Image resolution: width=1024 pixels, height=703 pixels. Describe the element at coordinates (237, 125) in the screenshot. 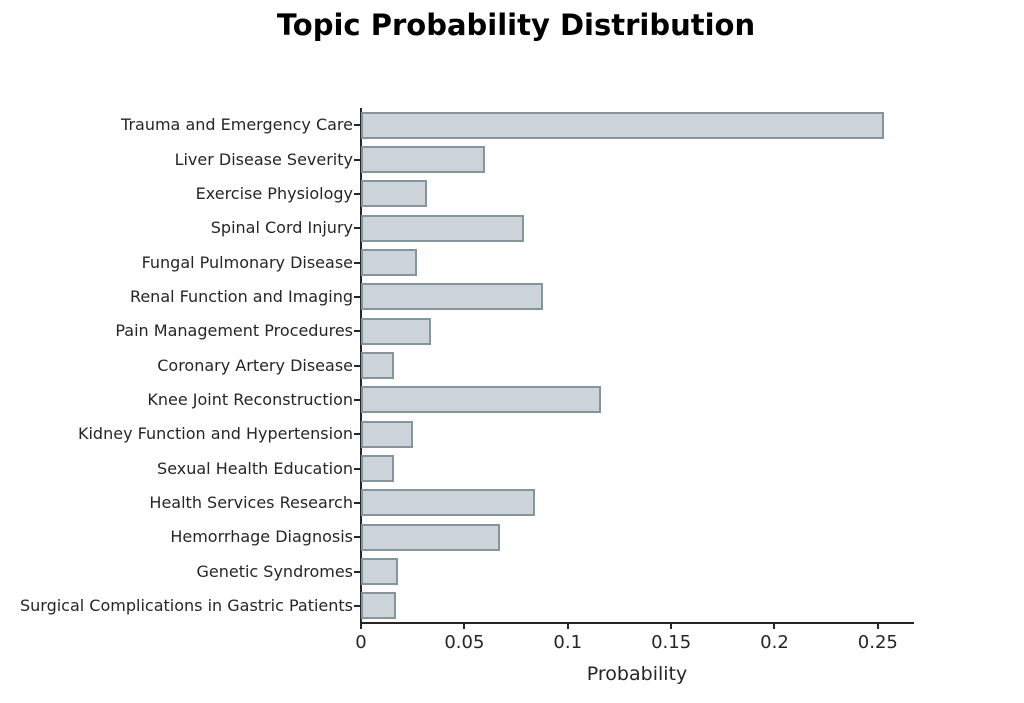

I see `y-tick-label: Trauma and Emergency Care` at that location.